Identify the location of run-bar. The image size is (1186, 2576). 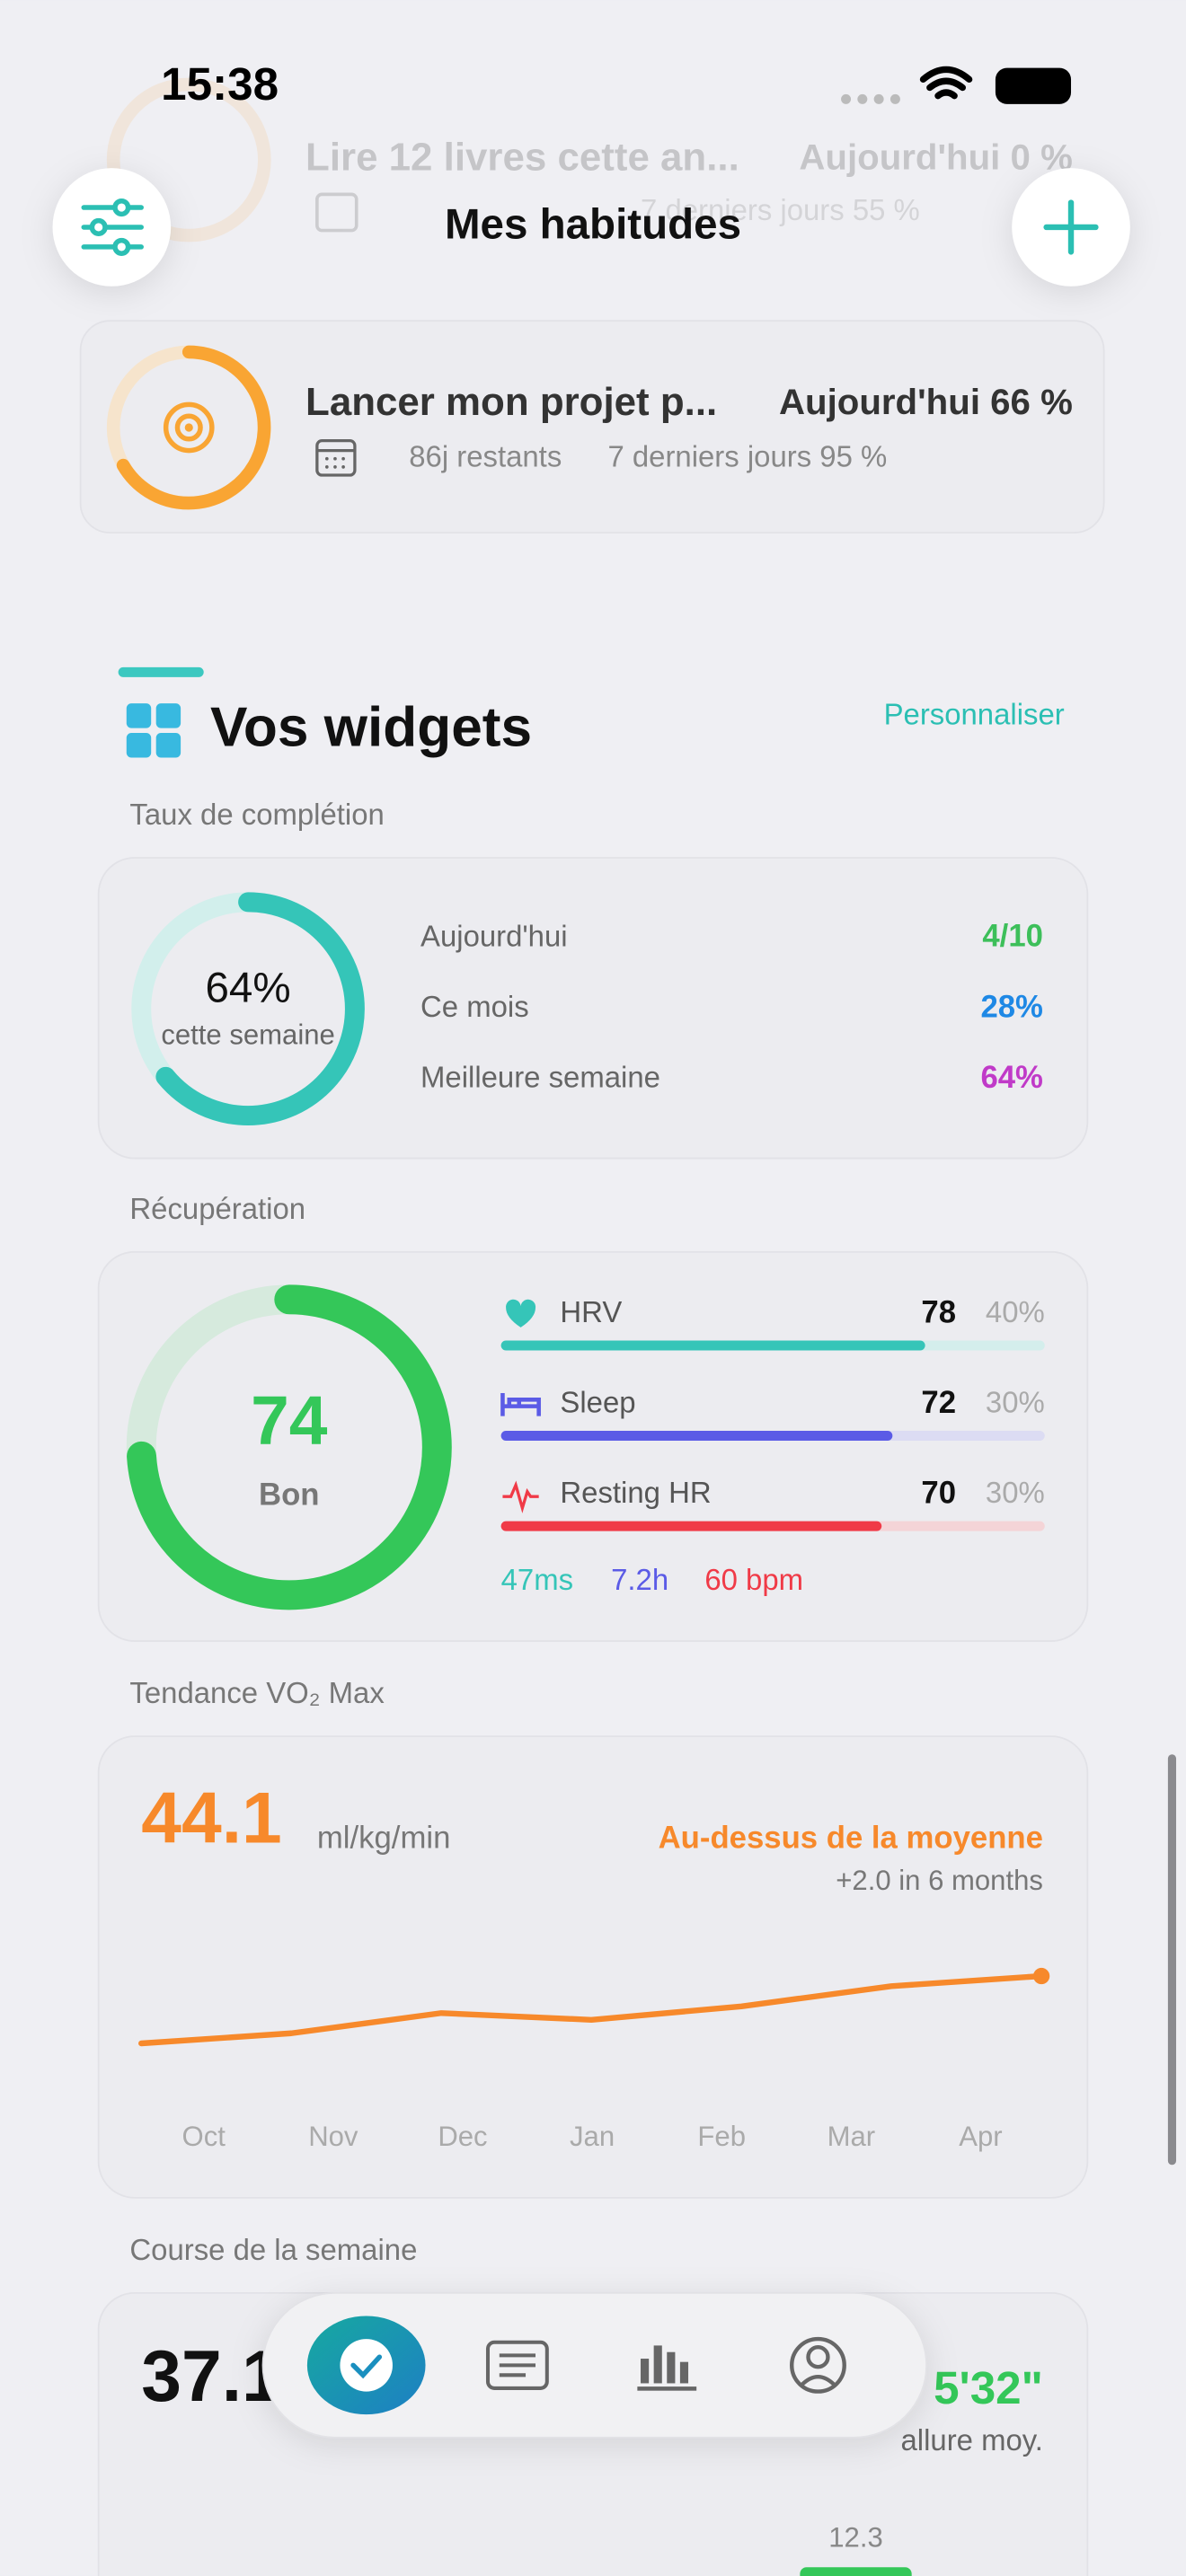
(856, 2571).